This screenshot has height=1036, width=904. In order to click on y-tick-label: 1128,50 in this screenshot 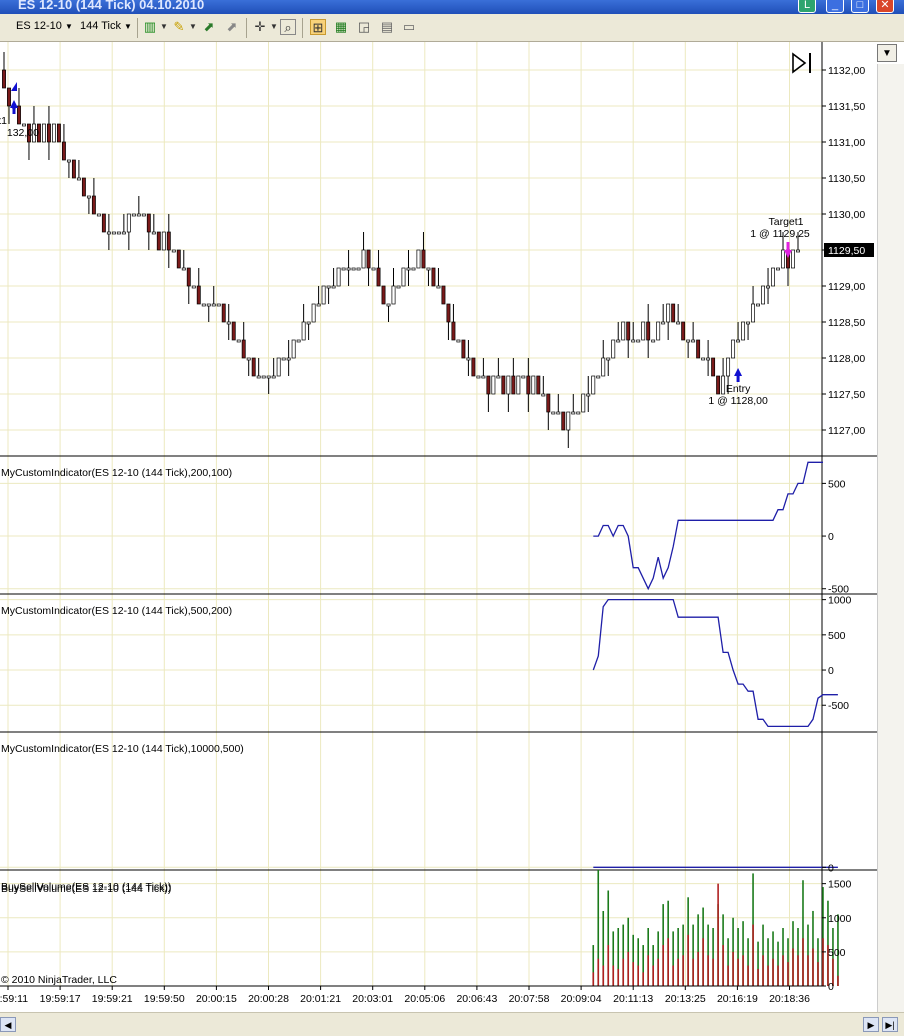, I will do `click(846, 323)`.